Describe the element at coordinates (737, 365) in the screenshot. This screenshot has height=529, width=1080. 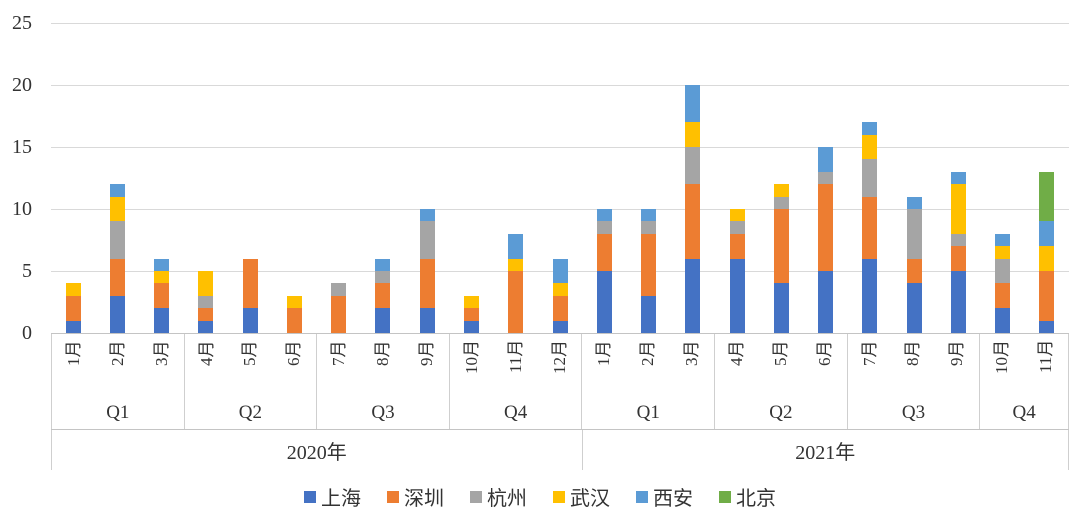
I see `month-slot: 4月` at that location.